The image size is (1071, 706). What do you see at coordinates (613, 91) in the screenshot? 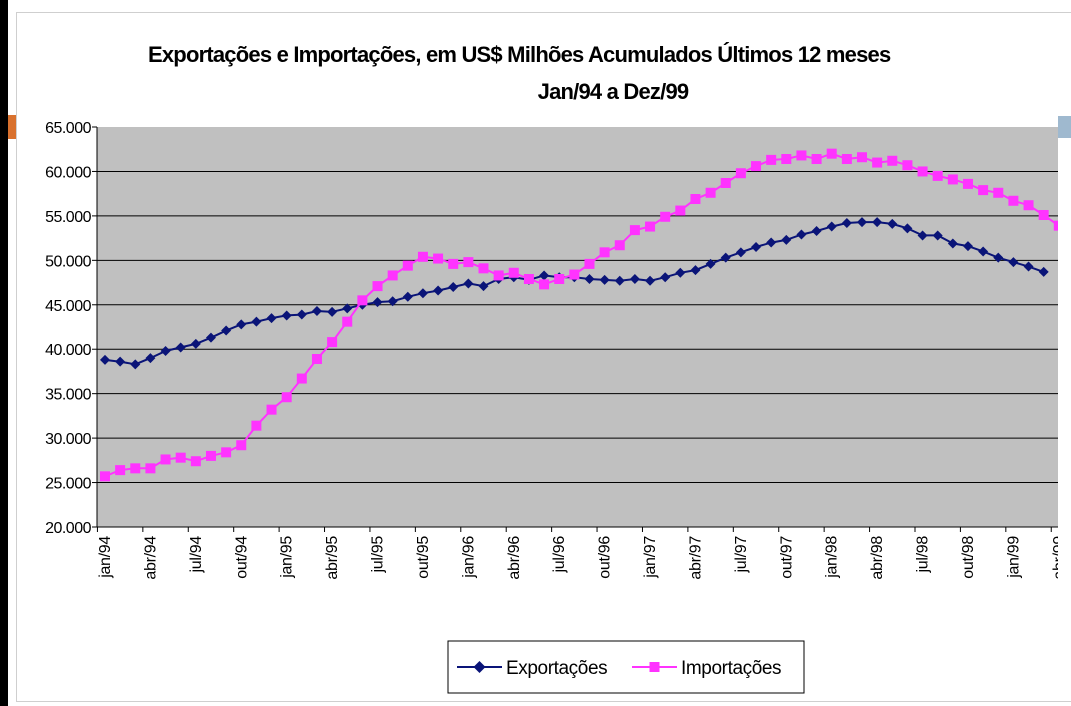
I see `chart-subtitle: Jan/94 a Dez/99` at bounding box center [613, 91].